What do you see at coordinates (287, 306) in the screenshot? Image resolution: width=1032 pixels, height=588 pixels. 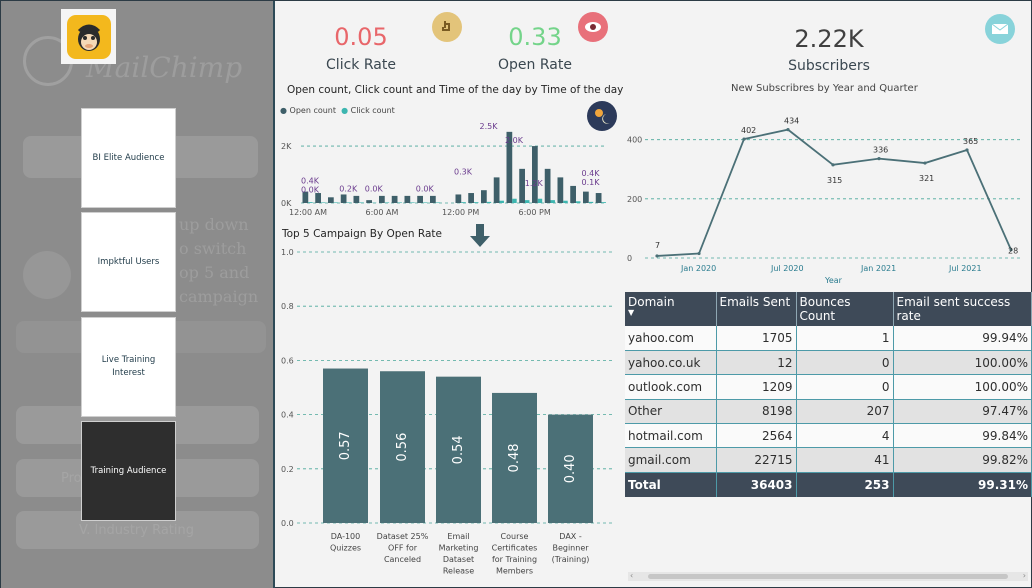 I see `y-tick-label: 0.8` at bounding box center [287, 306].